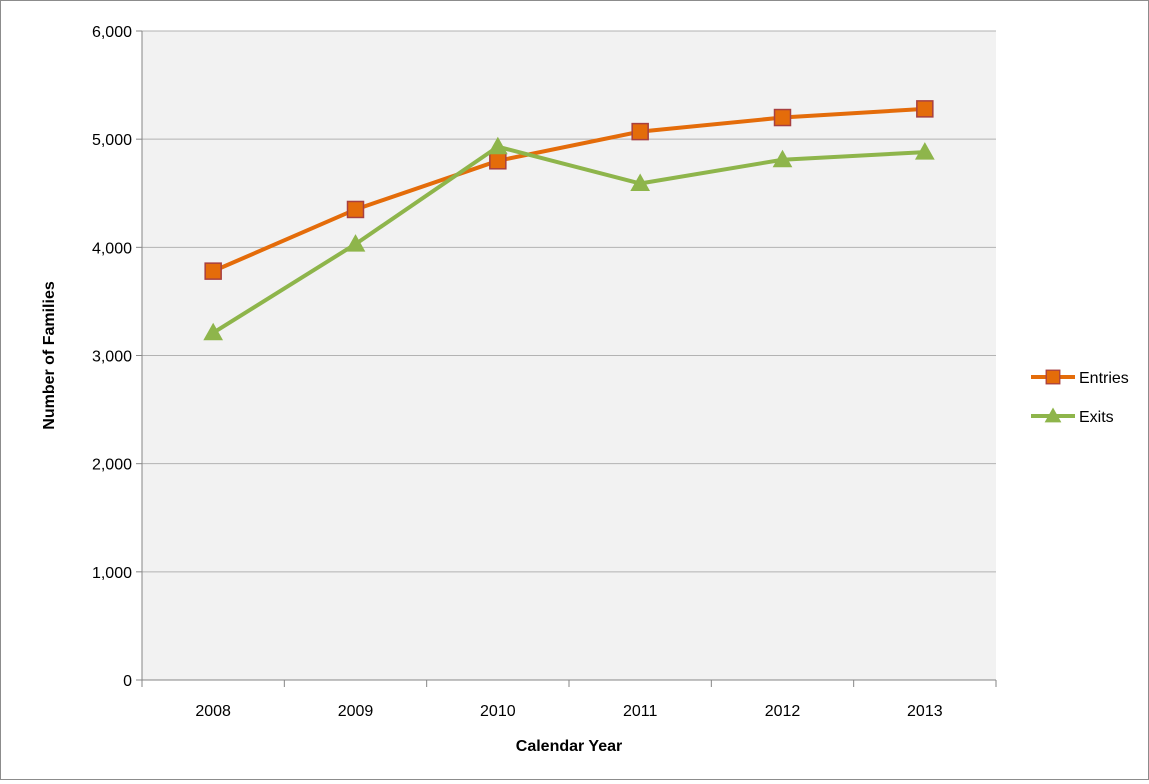  I want to click on x-axis-title: Calendar Year, so click(569, 746).